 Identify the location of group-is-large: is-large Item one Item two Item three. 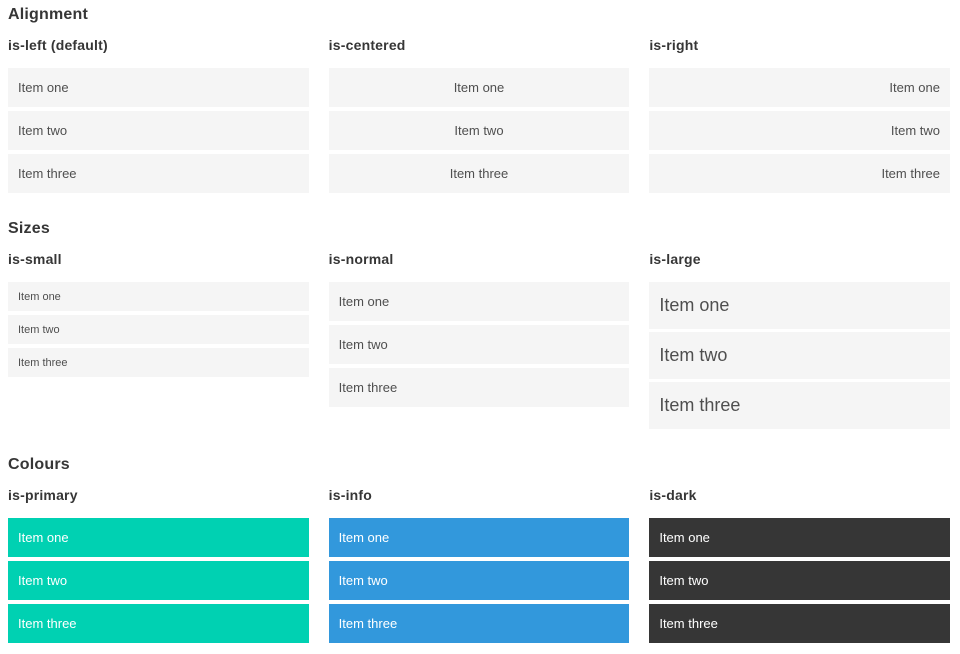
(799, 340).